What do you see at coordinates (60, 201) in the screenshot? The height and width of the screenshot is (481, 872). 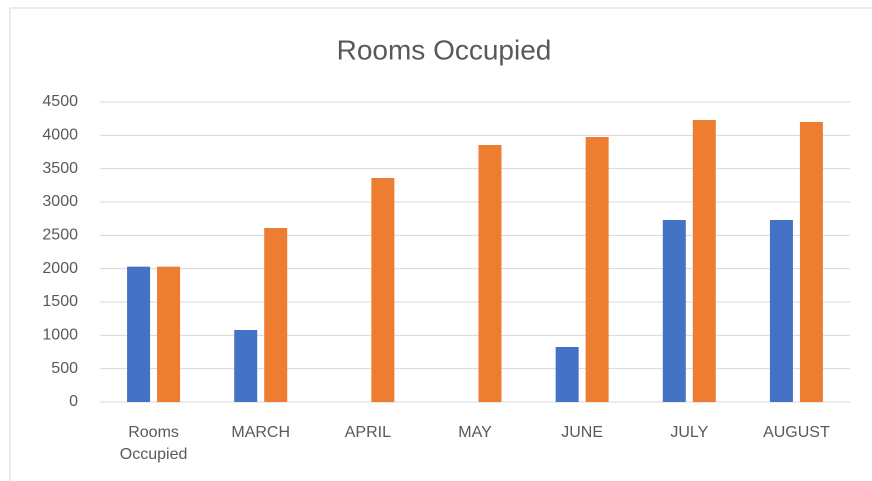 I see `y-tick-label: 3000` at bounding box center [60, 201].